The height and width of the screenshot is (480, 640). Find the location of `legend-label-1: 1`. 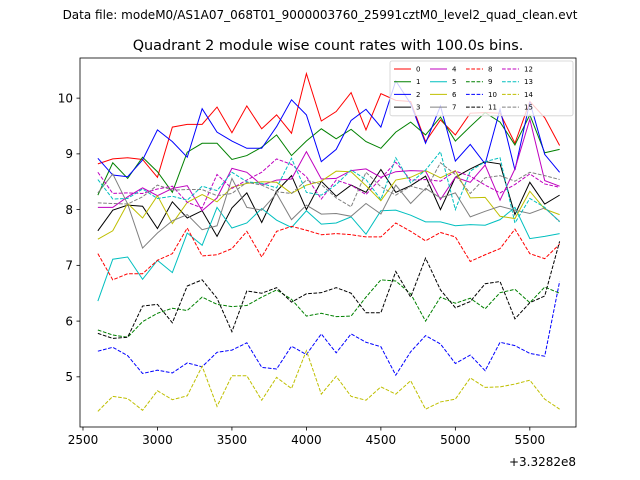

legend-label-1: 1 is located at coordinates (418, 82).